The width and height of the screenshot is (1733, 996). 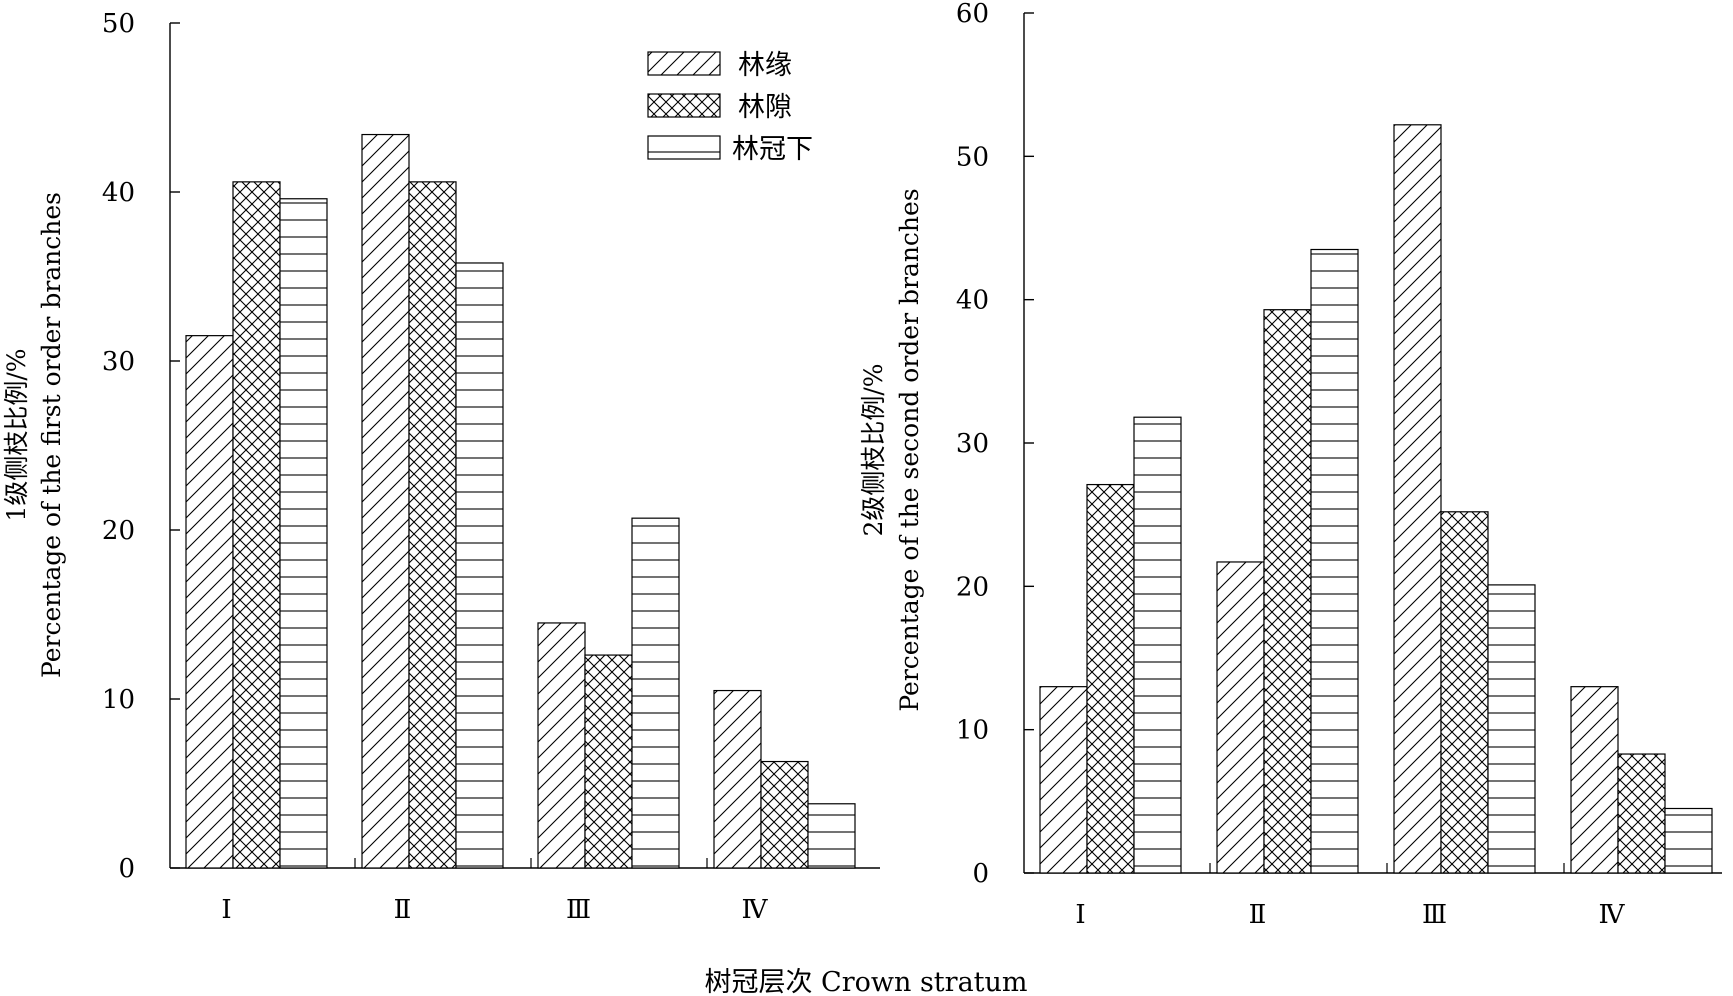 I want to click on y-axis-title-cn: 1级侧枝比例/%, so click(x=16, y=434).